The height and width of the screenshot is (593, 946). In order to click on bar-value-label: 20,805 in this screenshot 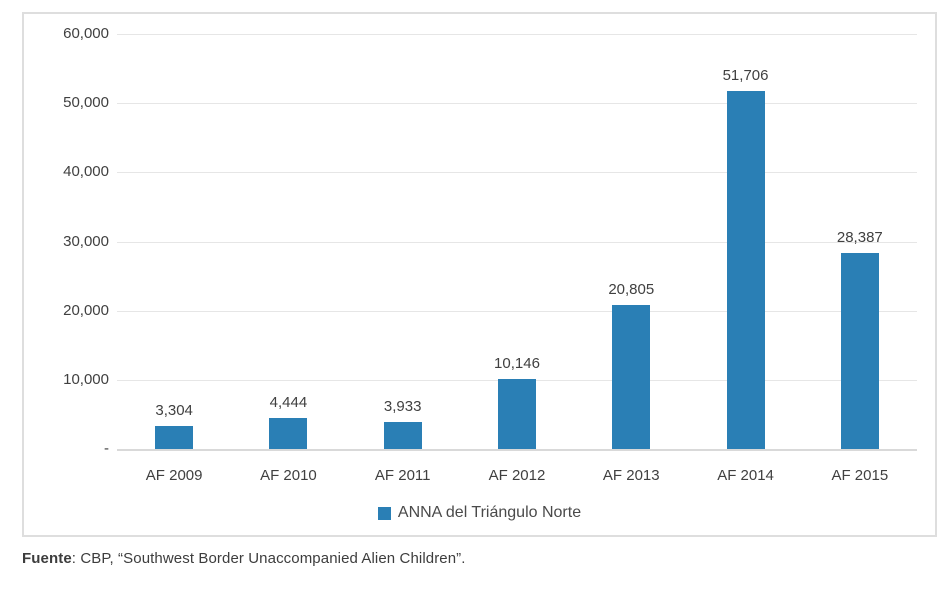, I will do `click(631, 290)`.